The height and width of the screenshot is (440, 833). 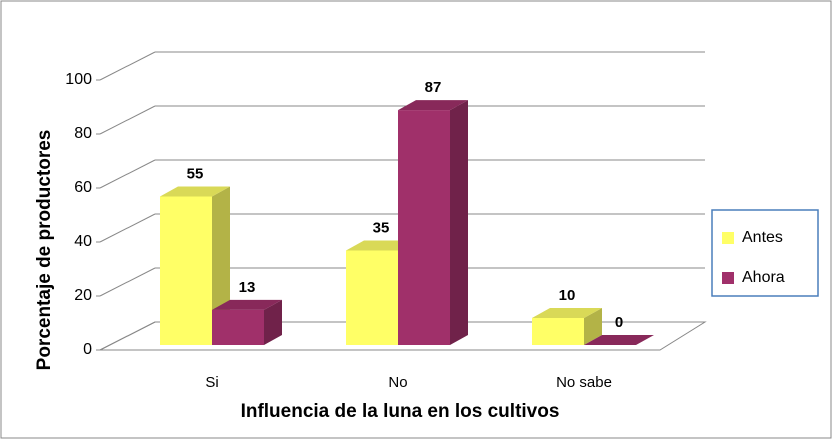 I want to click on x-tick-label: No sabe, so click(x=584, y=382).